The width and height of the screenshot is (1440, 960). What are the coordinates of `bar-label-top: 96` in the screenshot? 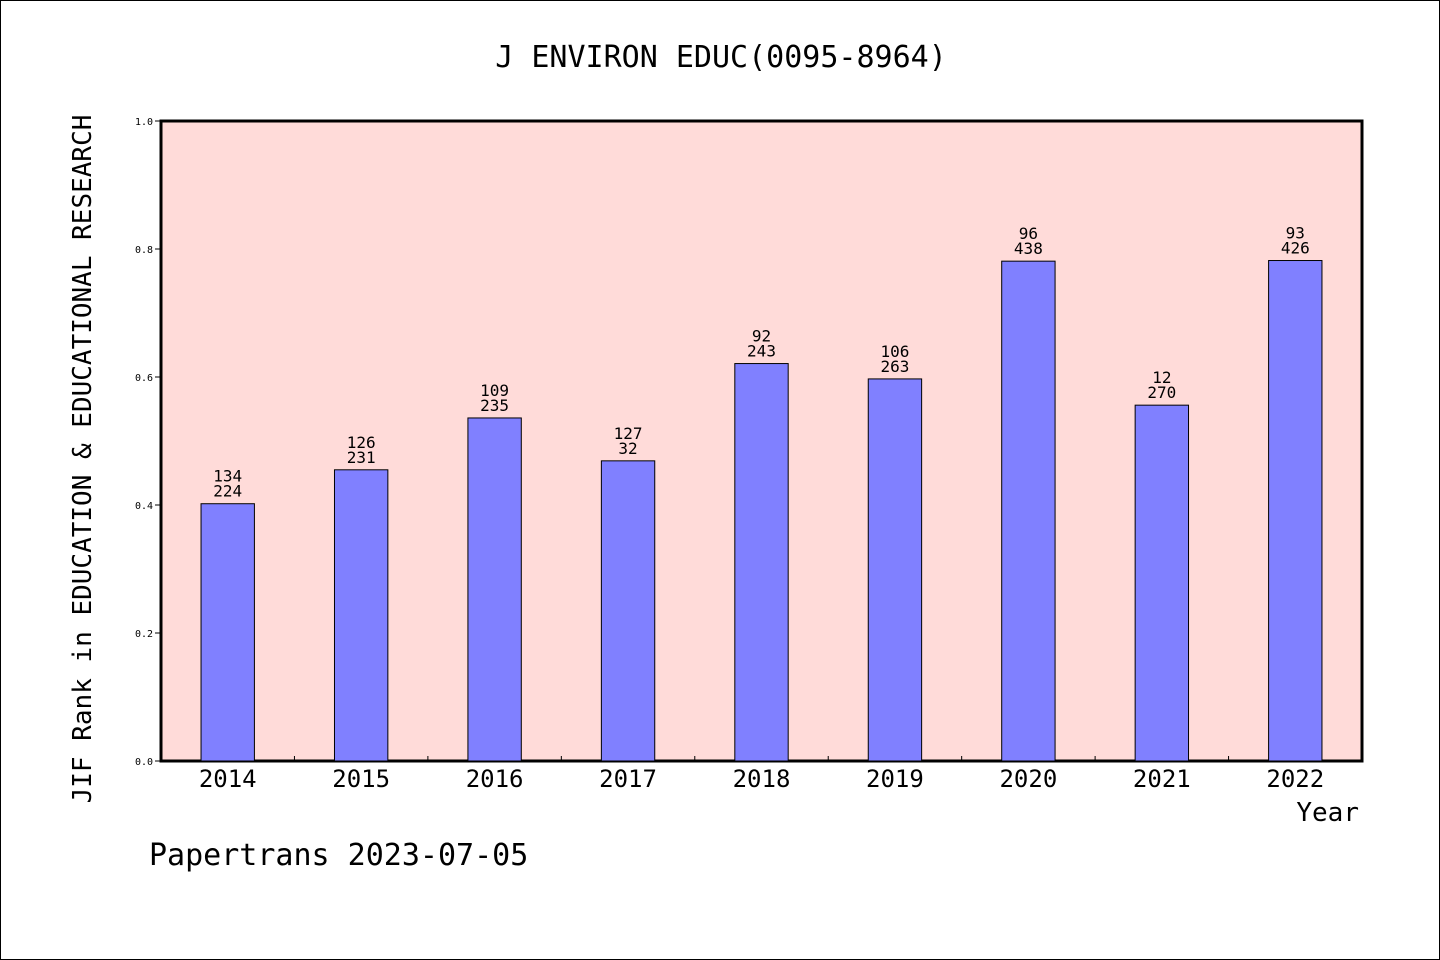 It's located at (1028, 233).